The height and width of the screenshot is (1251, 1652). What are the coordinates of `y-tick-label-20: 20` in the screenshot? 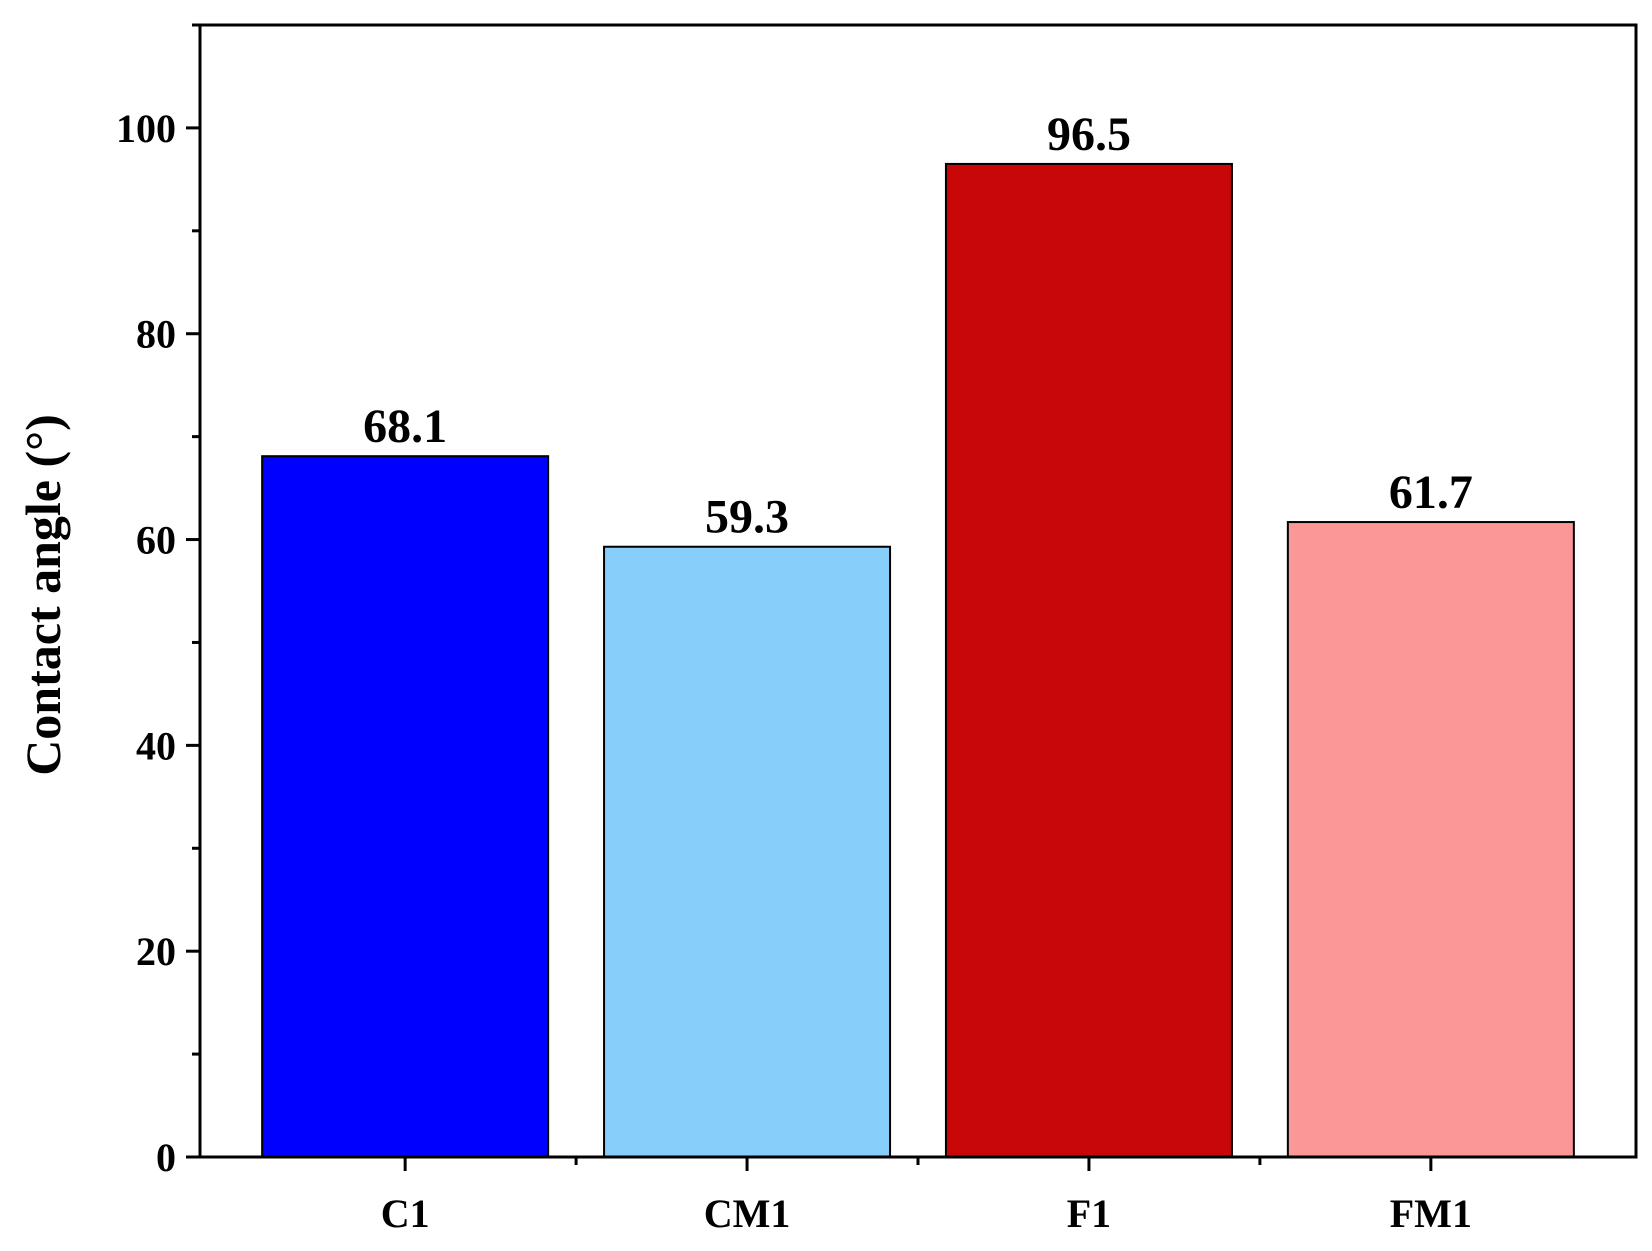 It's located at (156, 951).